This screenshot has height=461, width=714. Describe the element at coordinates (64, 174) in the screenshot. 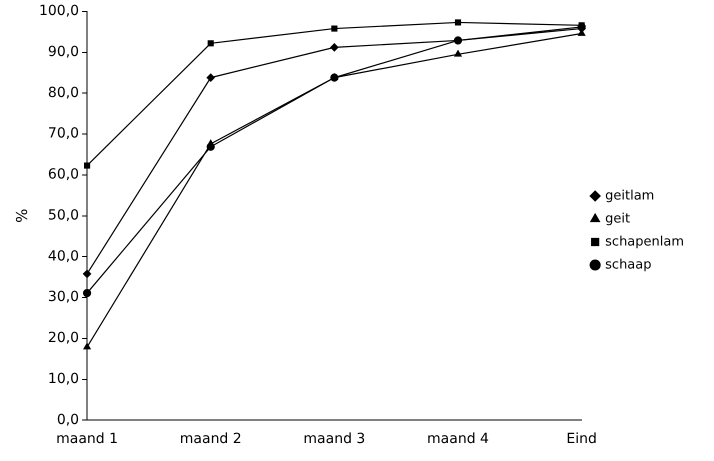

I see `y-tick-label: 60,0` at that location.